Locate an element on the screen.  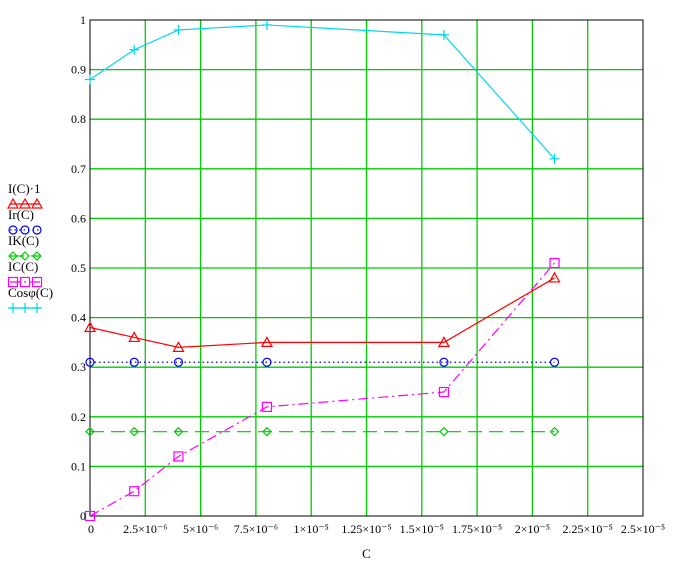
x-tick-label: 1.5×10⁻⁵ is located at coordinates (422, 529).